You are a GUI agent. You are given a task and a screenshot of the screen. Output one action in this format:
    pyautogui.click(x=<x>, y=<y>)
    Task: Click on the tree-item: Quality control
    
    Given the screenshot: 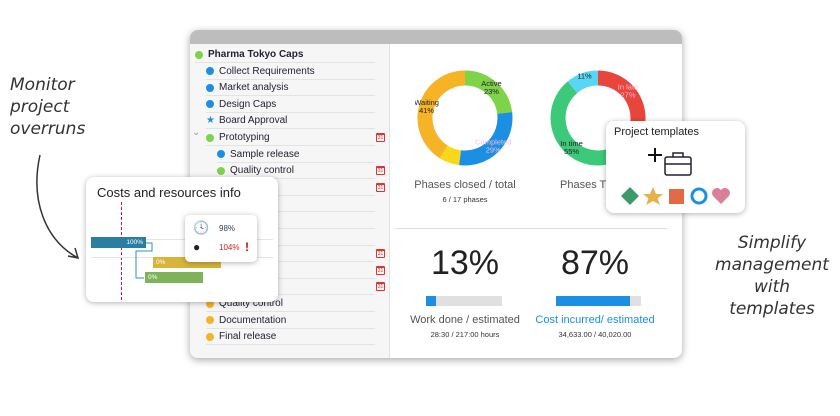 What is the action you would take?
    pyautogui.click(x=290, y=304)
    